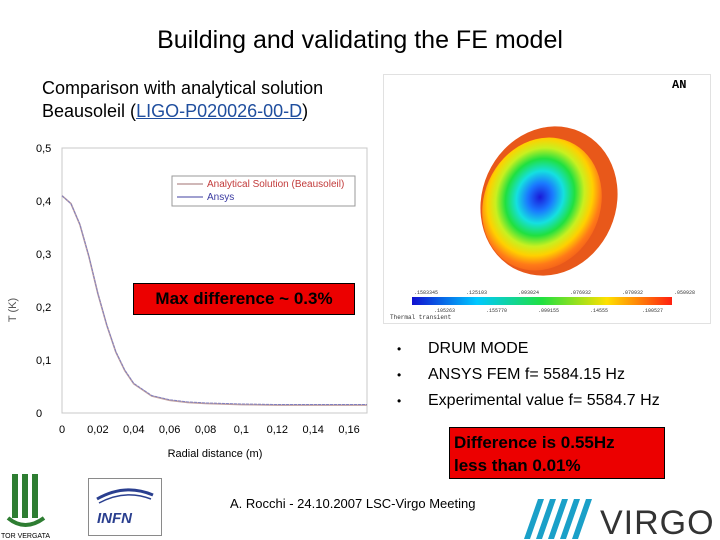 This screenshot has width=720, height=540. I want to click on tv-caption: TOR VERGATA, so click(25, 536).